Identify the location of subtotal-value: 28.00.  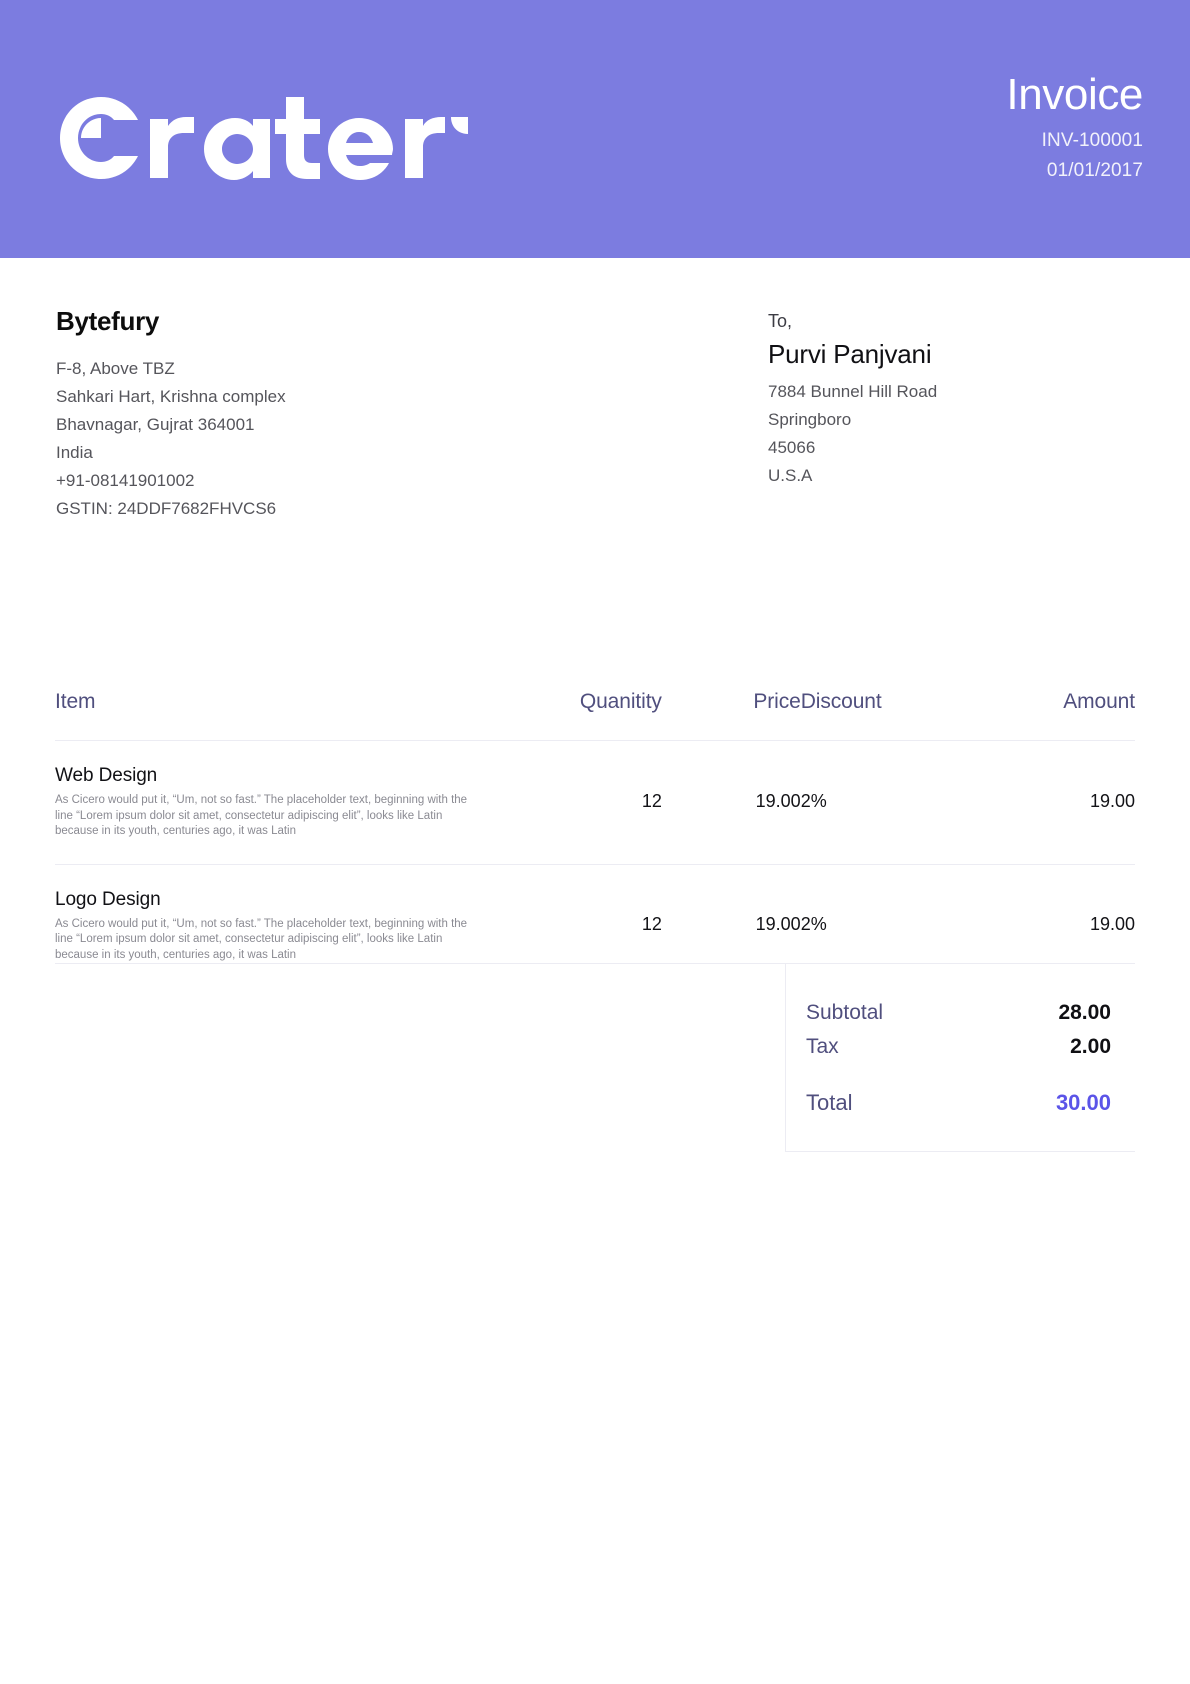
(1084, 1012).